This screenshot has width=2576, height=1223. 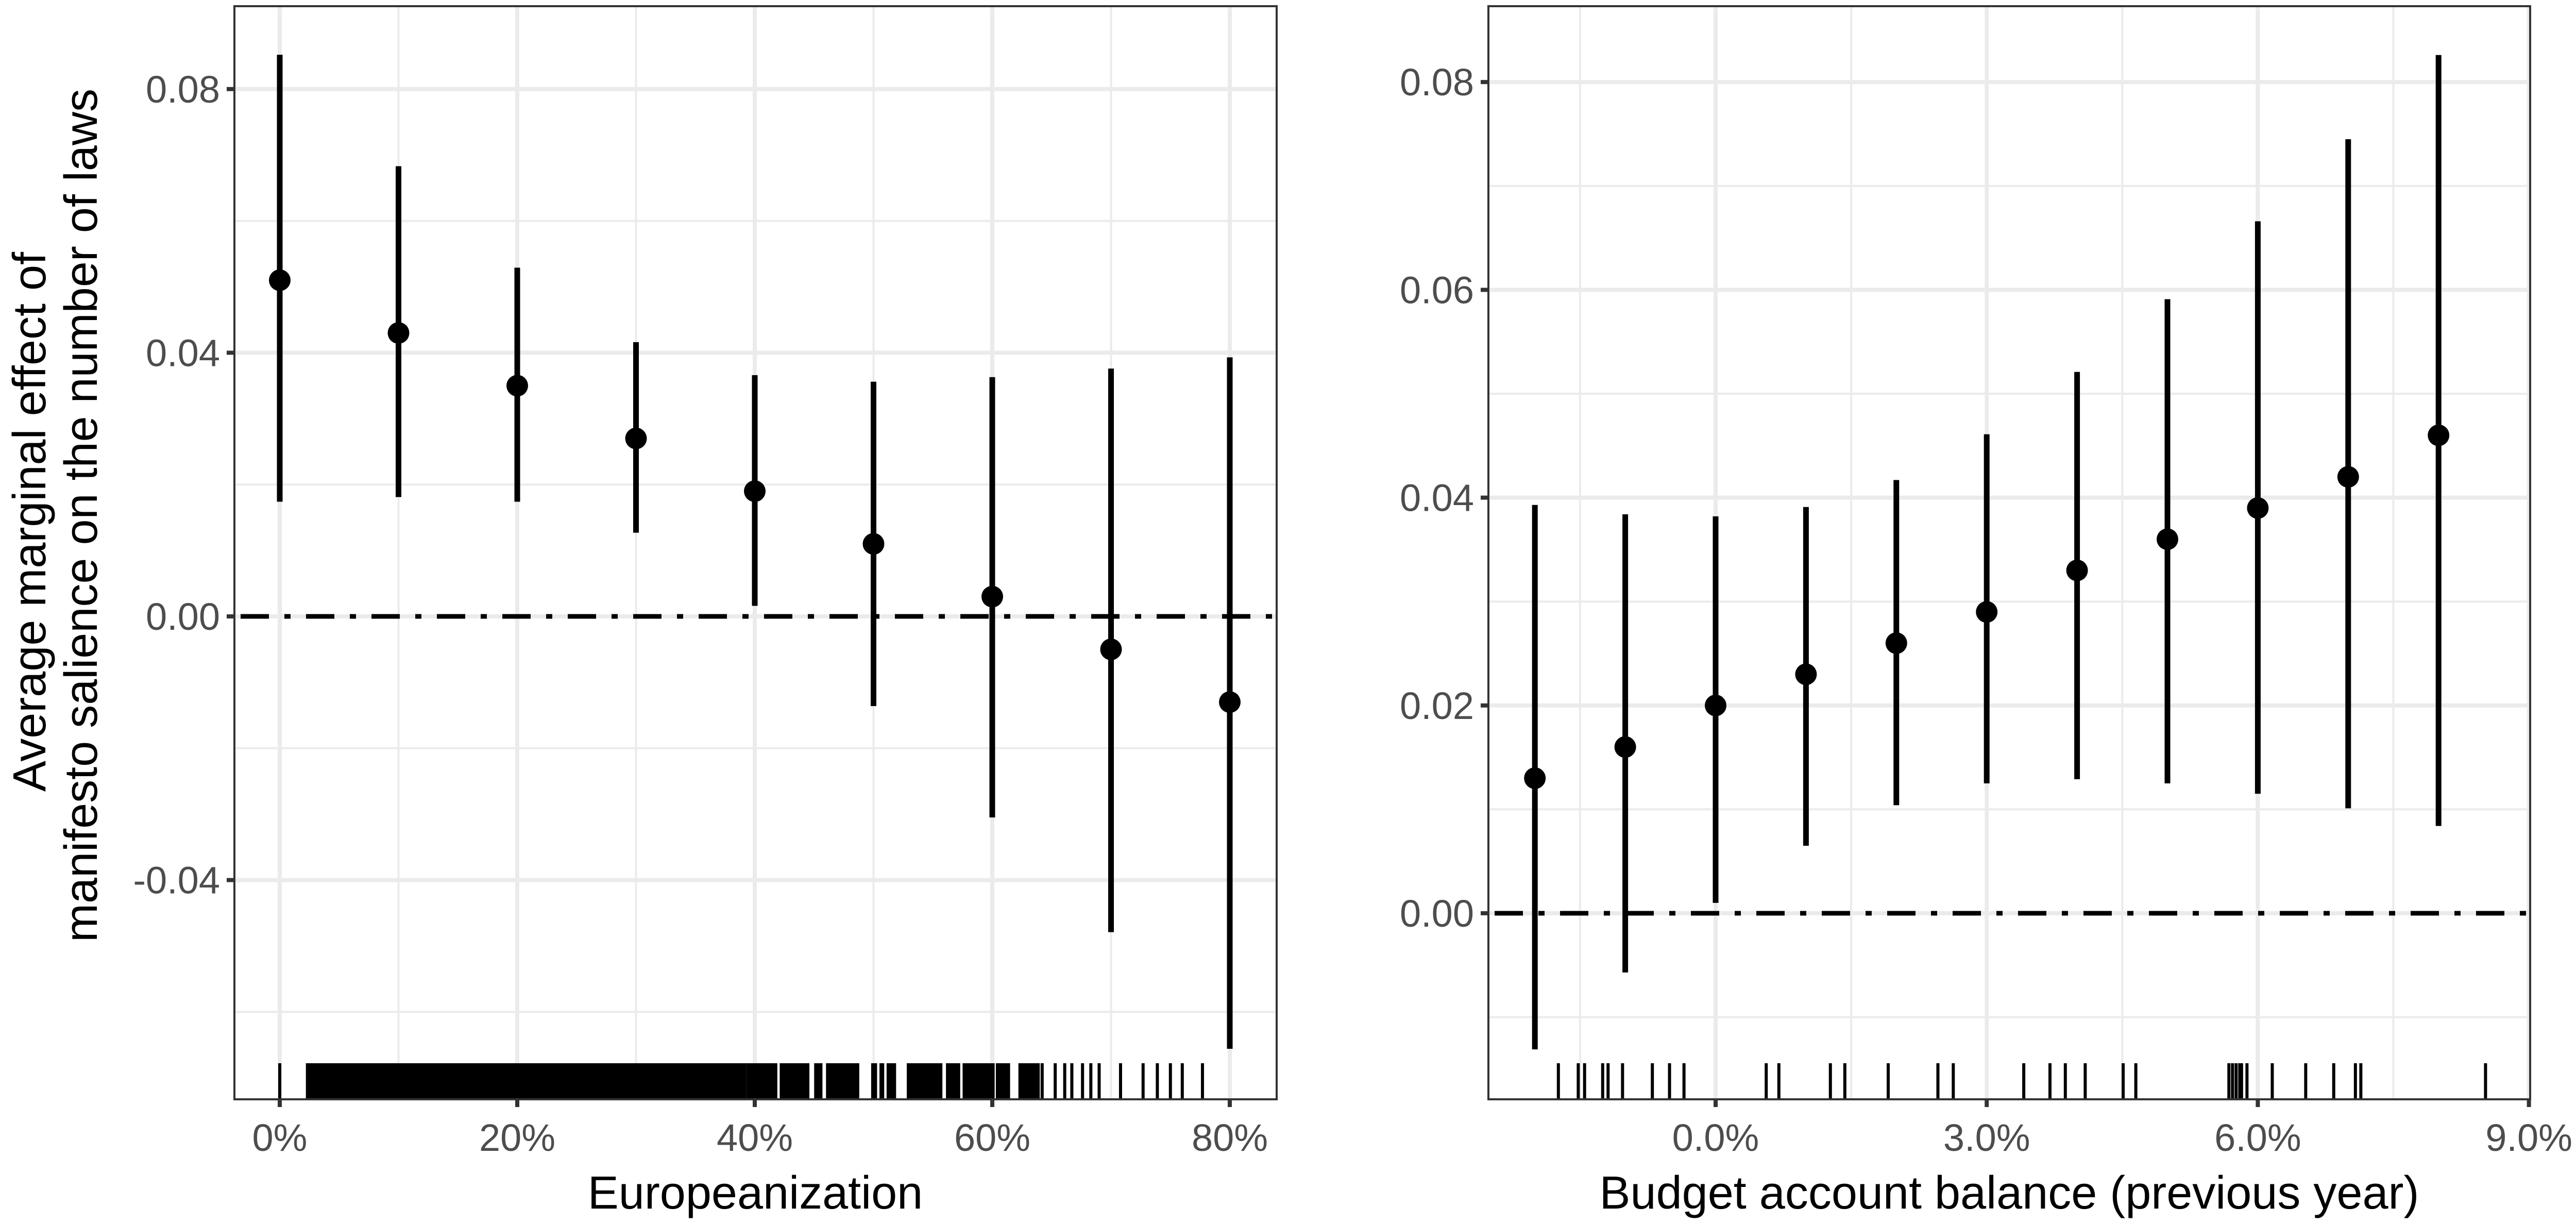 What do you see at coordinates (1437, 705) in the screenshot?
I see `y-tick-label: 0.02` at bounding box center [1437, 705].